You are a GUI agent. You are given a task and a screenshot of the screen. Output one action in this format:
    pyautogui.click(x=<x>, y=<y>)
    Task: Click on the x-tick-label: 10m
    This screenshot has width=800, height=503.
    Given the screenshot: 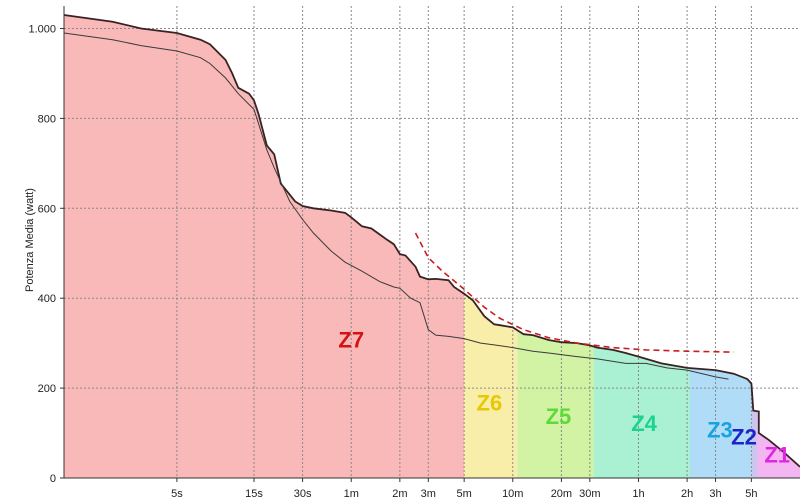 What is the action you would take?
    pyautogui.click(x=512, y=494)
    